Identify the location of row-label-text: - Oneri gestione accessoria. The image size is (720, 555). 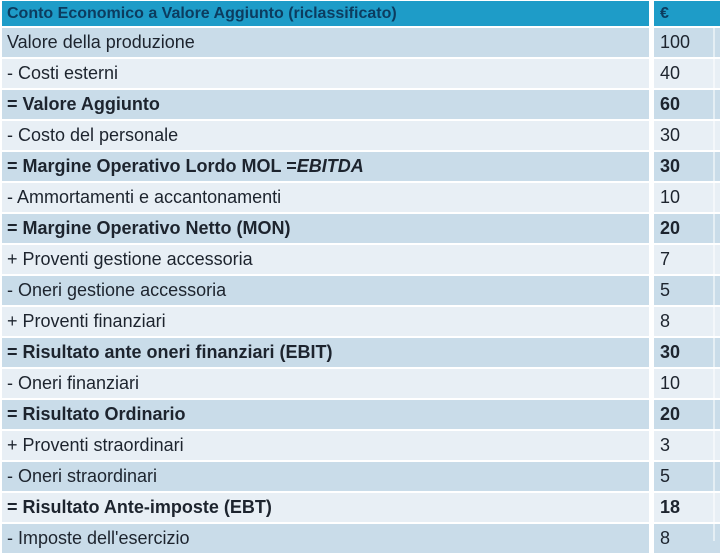
(117, 290).